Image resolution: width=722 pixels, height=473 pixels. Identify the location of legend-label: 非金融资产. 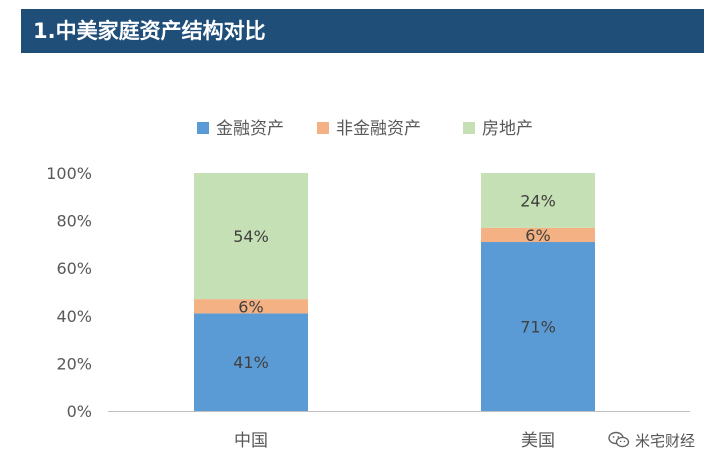
(378, 129).